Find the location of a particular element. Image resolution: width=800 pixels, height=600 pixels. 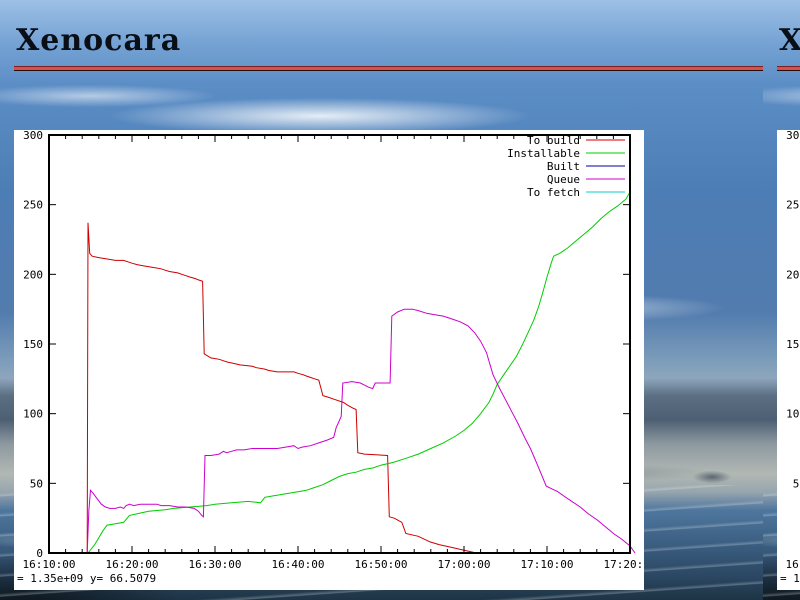

x-tick-label: 16:40:00 is located at coordinates (298, 564).